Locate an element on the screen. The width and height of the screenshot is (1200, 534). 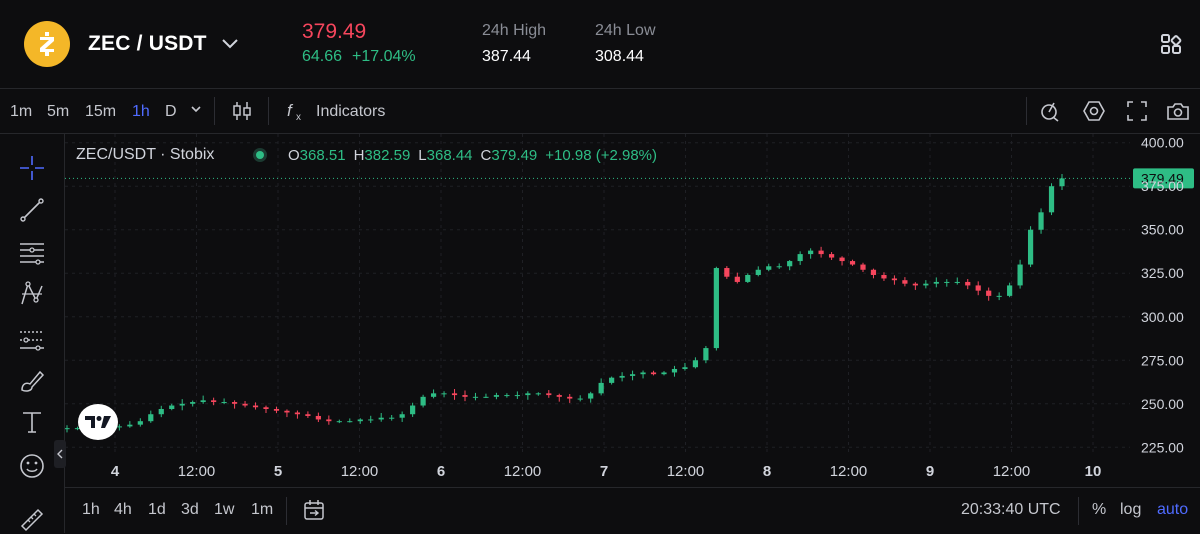
fib-retracement-icon is located at coordinates (32, 338).